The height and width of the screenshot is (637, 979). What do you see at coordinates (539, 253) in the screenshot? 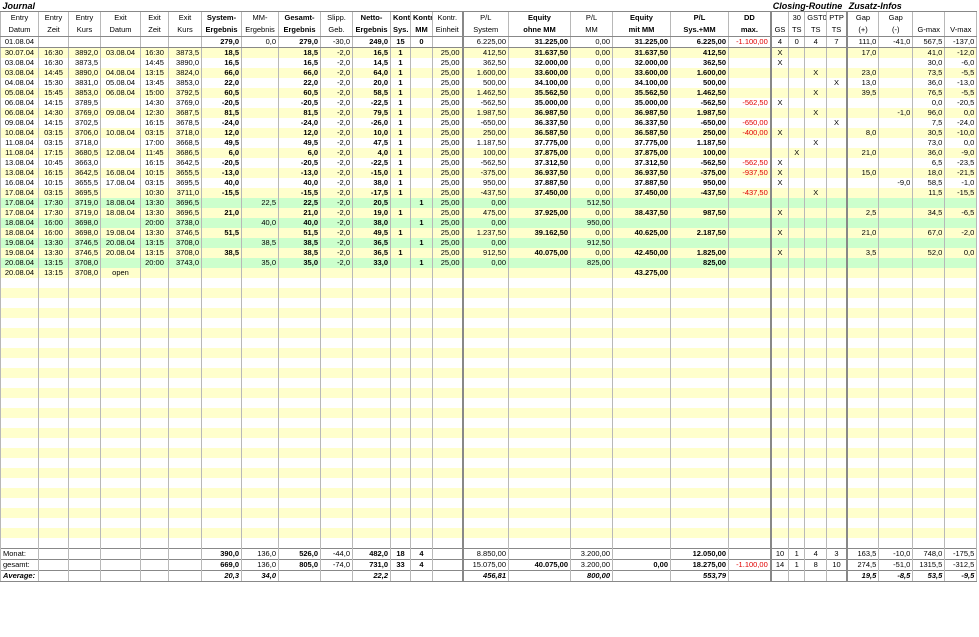
I see `cell: 40.075,00` at bounding box center [539, 253].